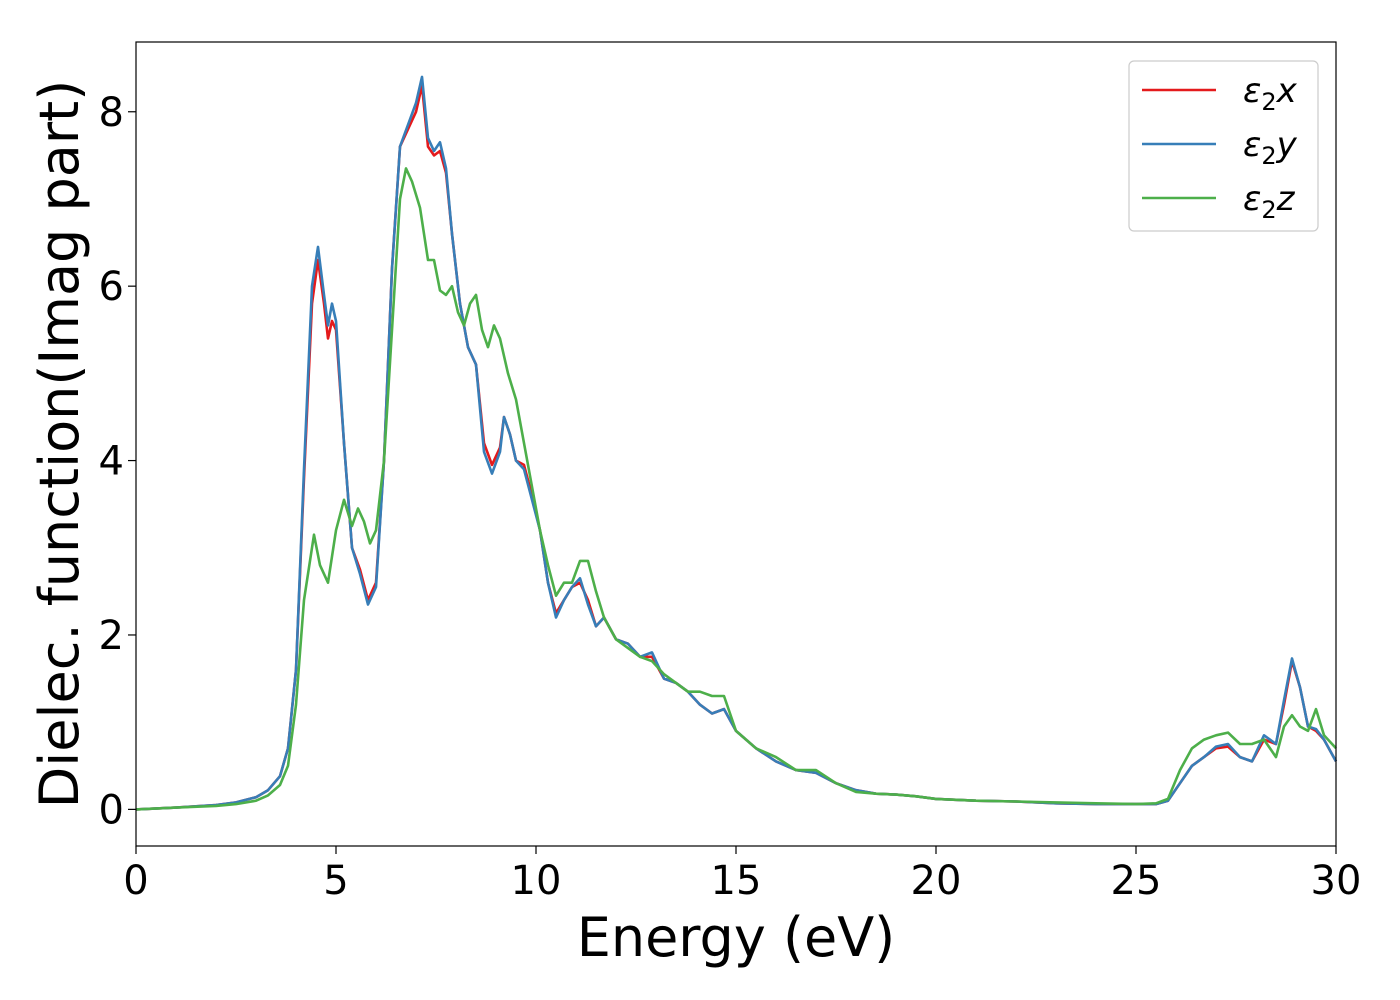  What do you see at coordinates (1270, 147) in the screenshot?
I see `legend-label-y: ε2y` at bounding box center [1270, 147].